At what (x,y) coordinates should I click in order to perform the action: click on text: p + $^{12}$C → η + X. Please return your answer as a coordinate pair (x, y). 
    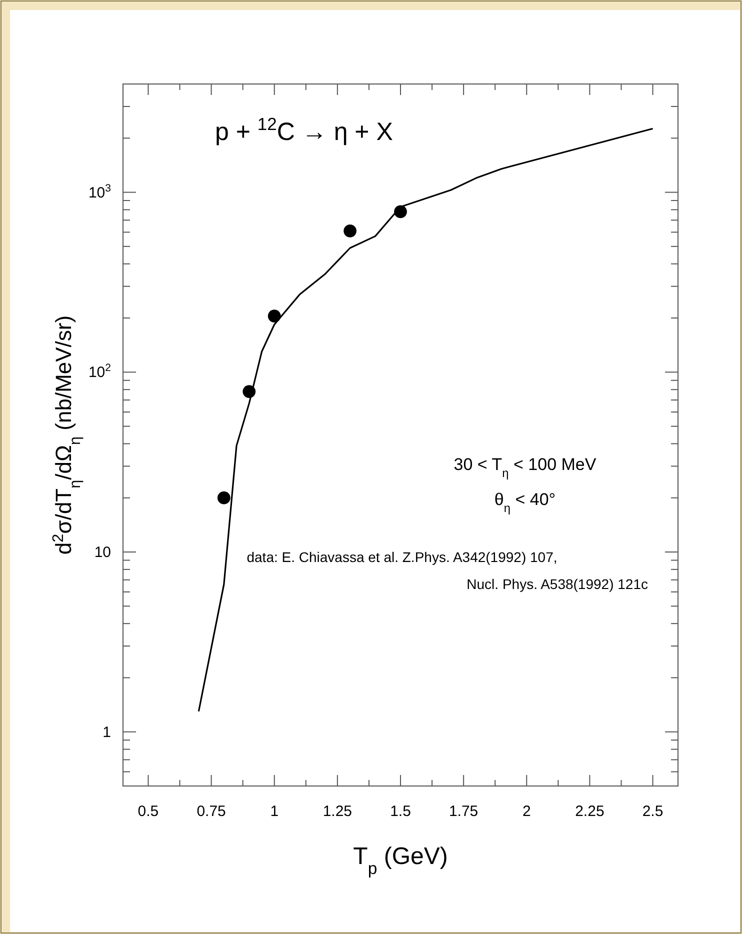
    Looking at the image, I should click on (304, 130).